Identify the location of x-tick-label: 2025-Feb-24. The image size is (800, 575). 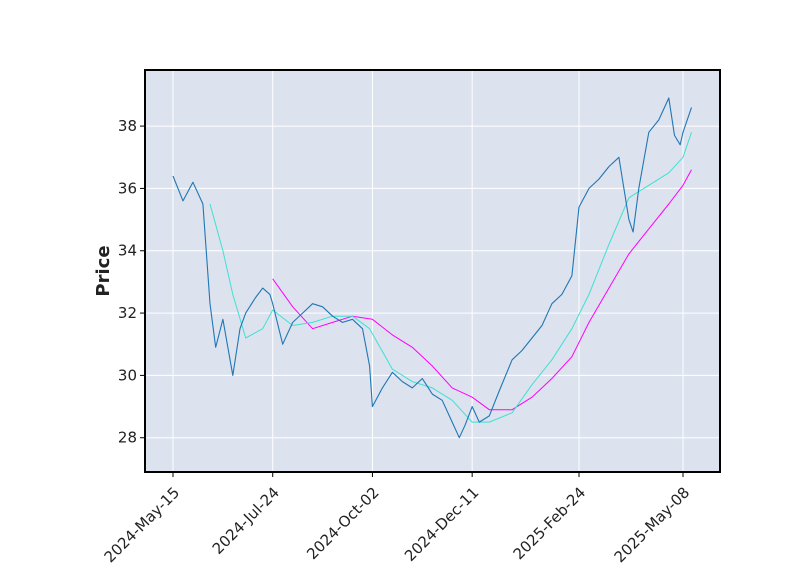
(550, 524).